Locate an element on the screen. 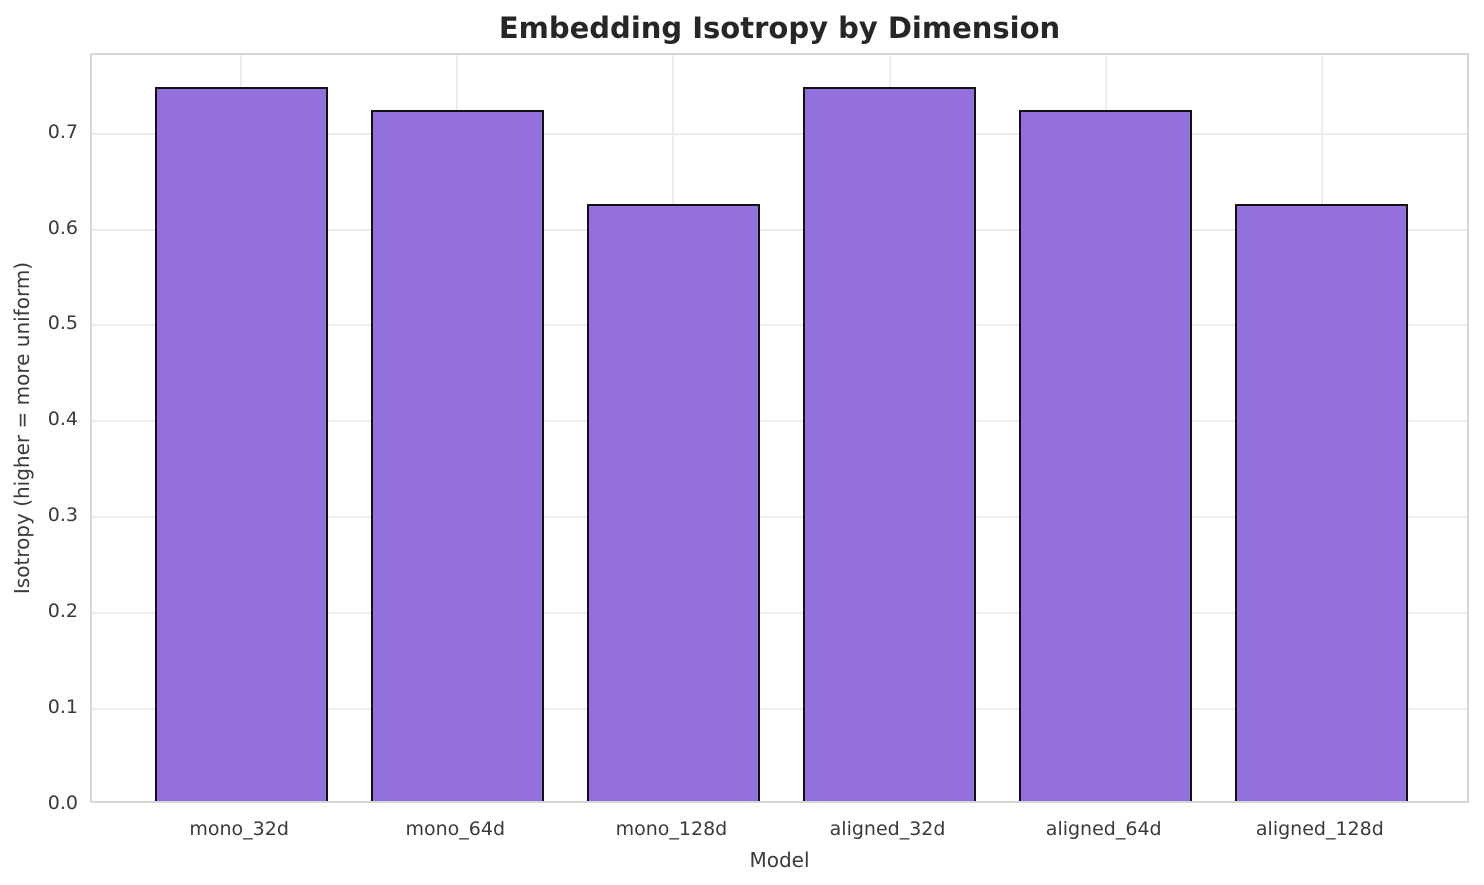  xtick-label-aligned_32d: aligned_32d is located at coordinates (887, 829).